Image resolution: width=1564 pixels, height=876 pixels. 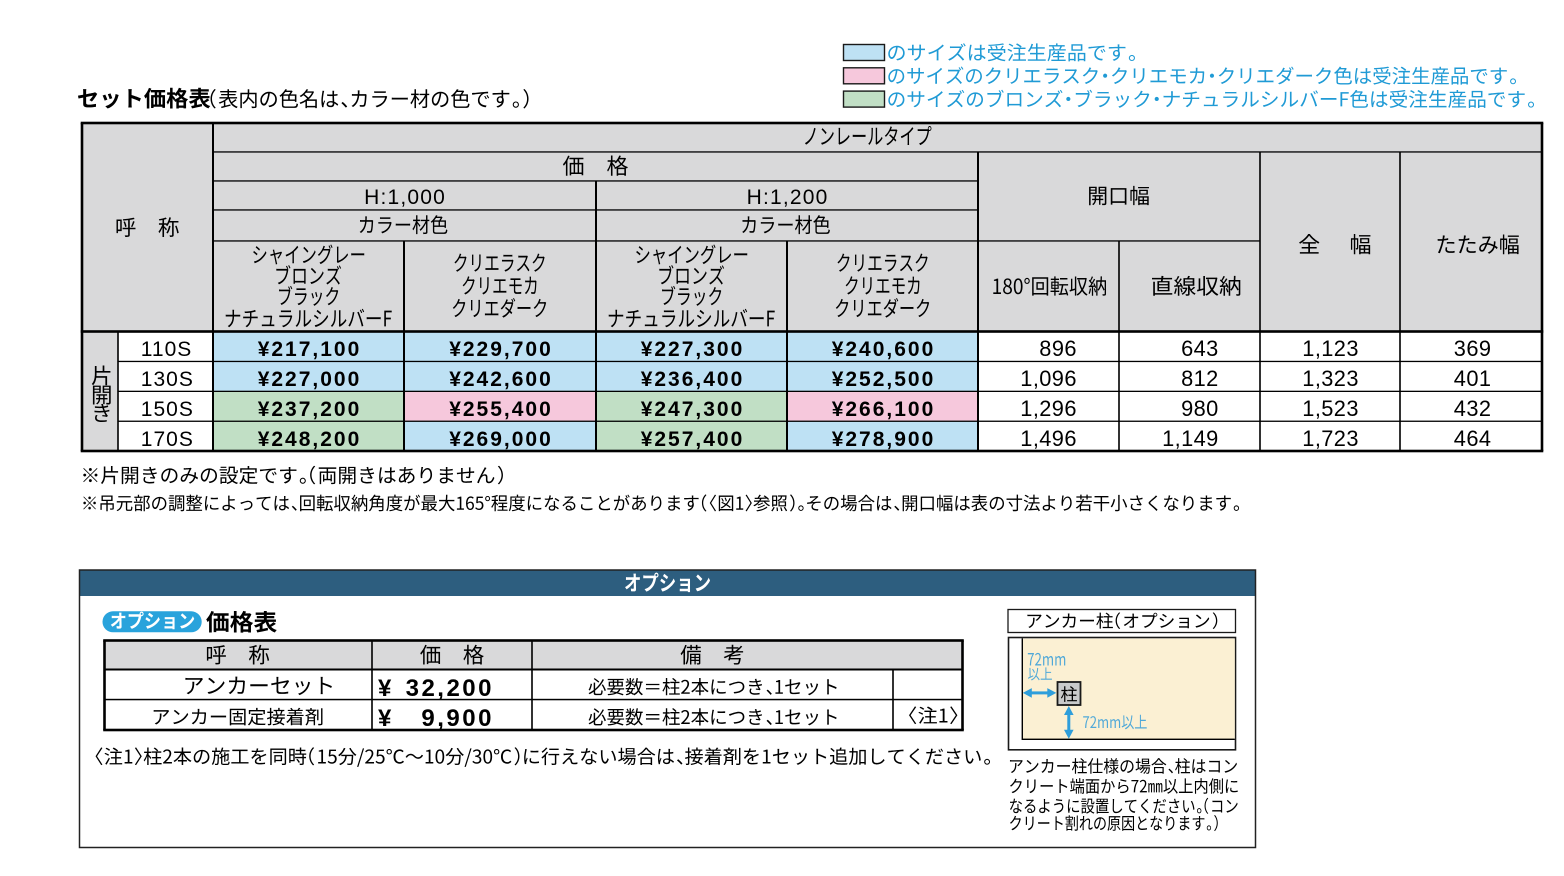 What do you see at coordinates (501, 409) in the screenshot?
I see `svg-text: ¥255,400` at bounding box center [501, 409].